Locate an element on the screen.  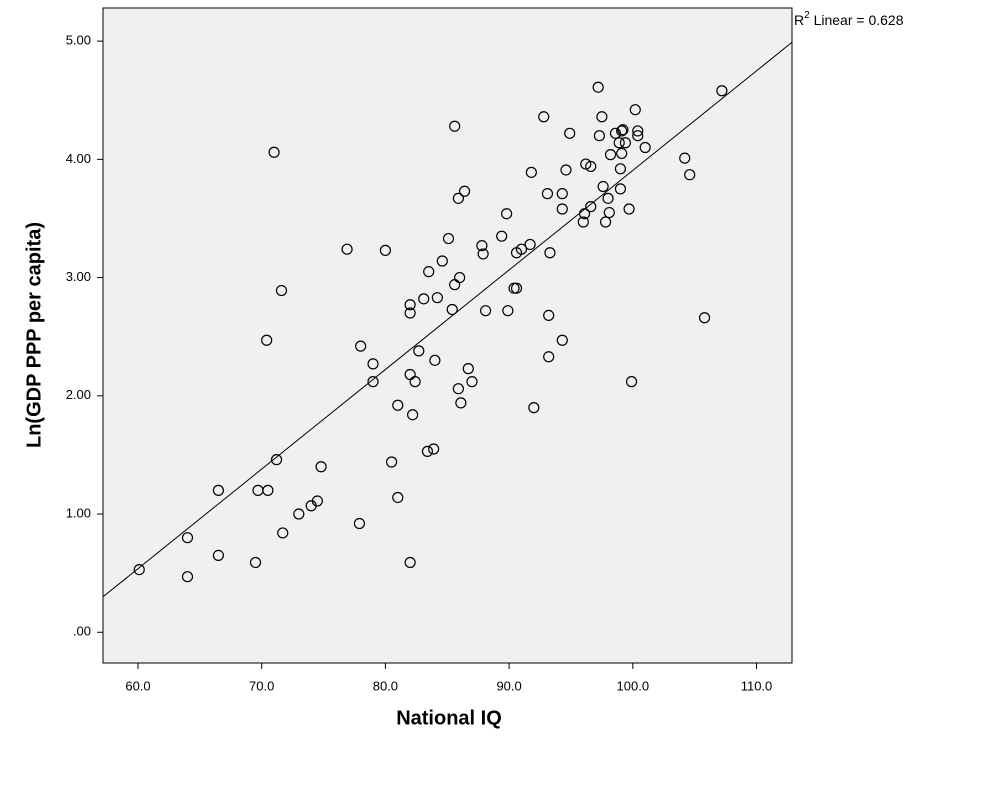
y-tick-label: 3.00 is located at coordinates (78, 276).